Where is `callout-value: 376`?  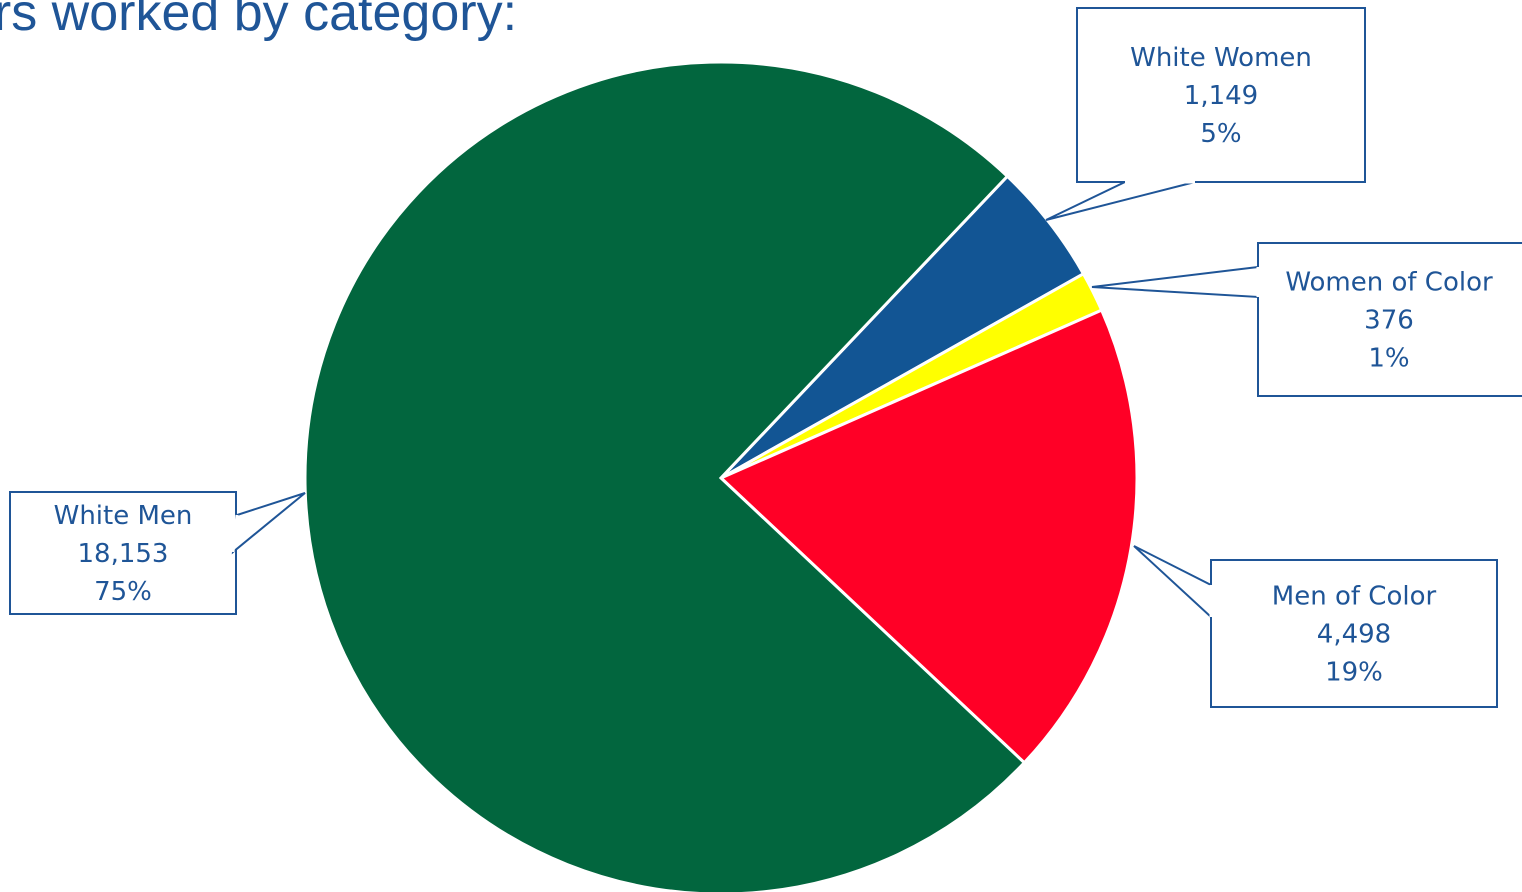
callout-value: 376 is located at coordinates (1389, 321).